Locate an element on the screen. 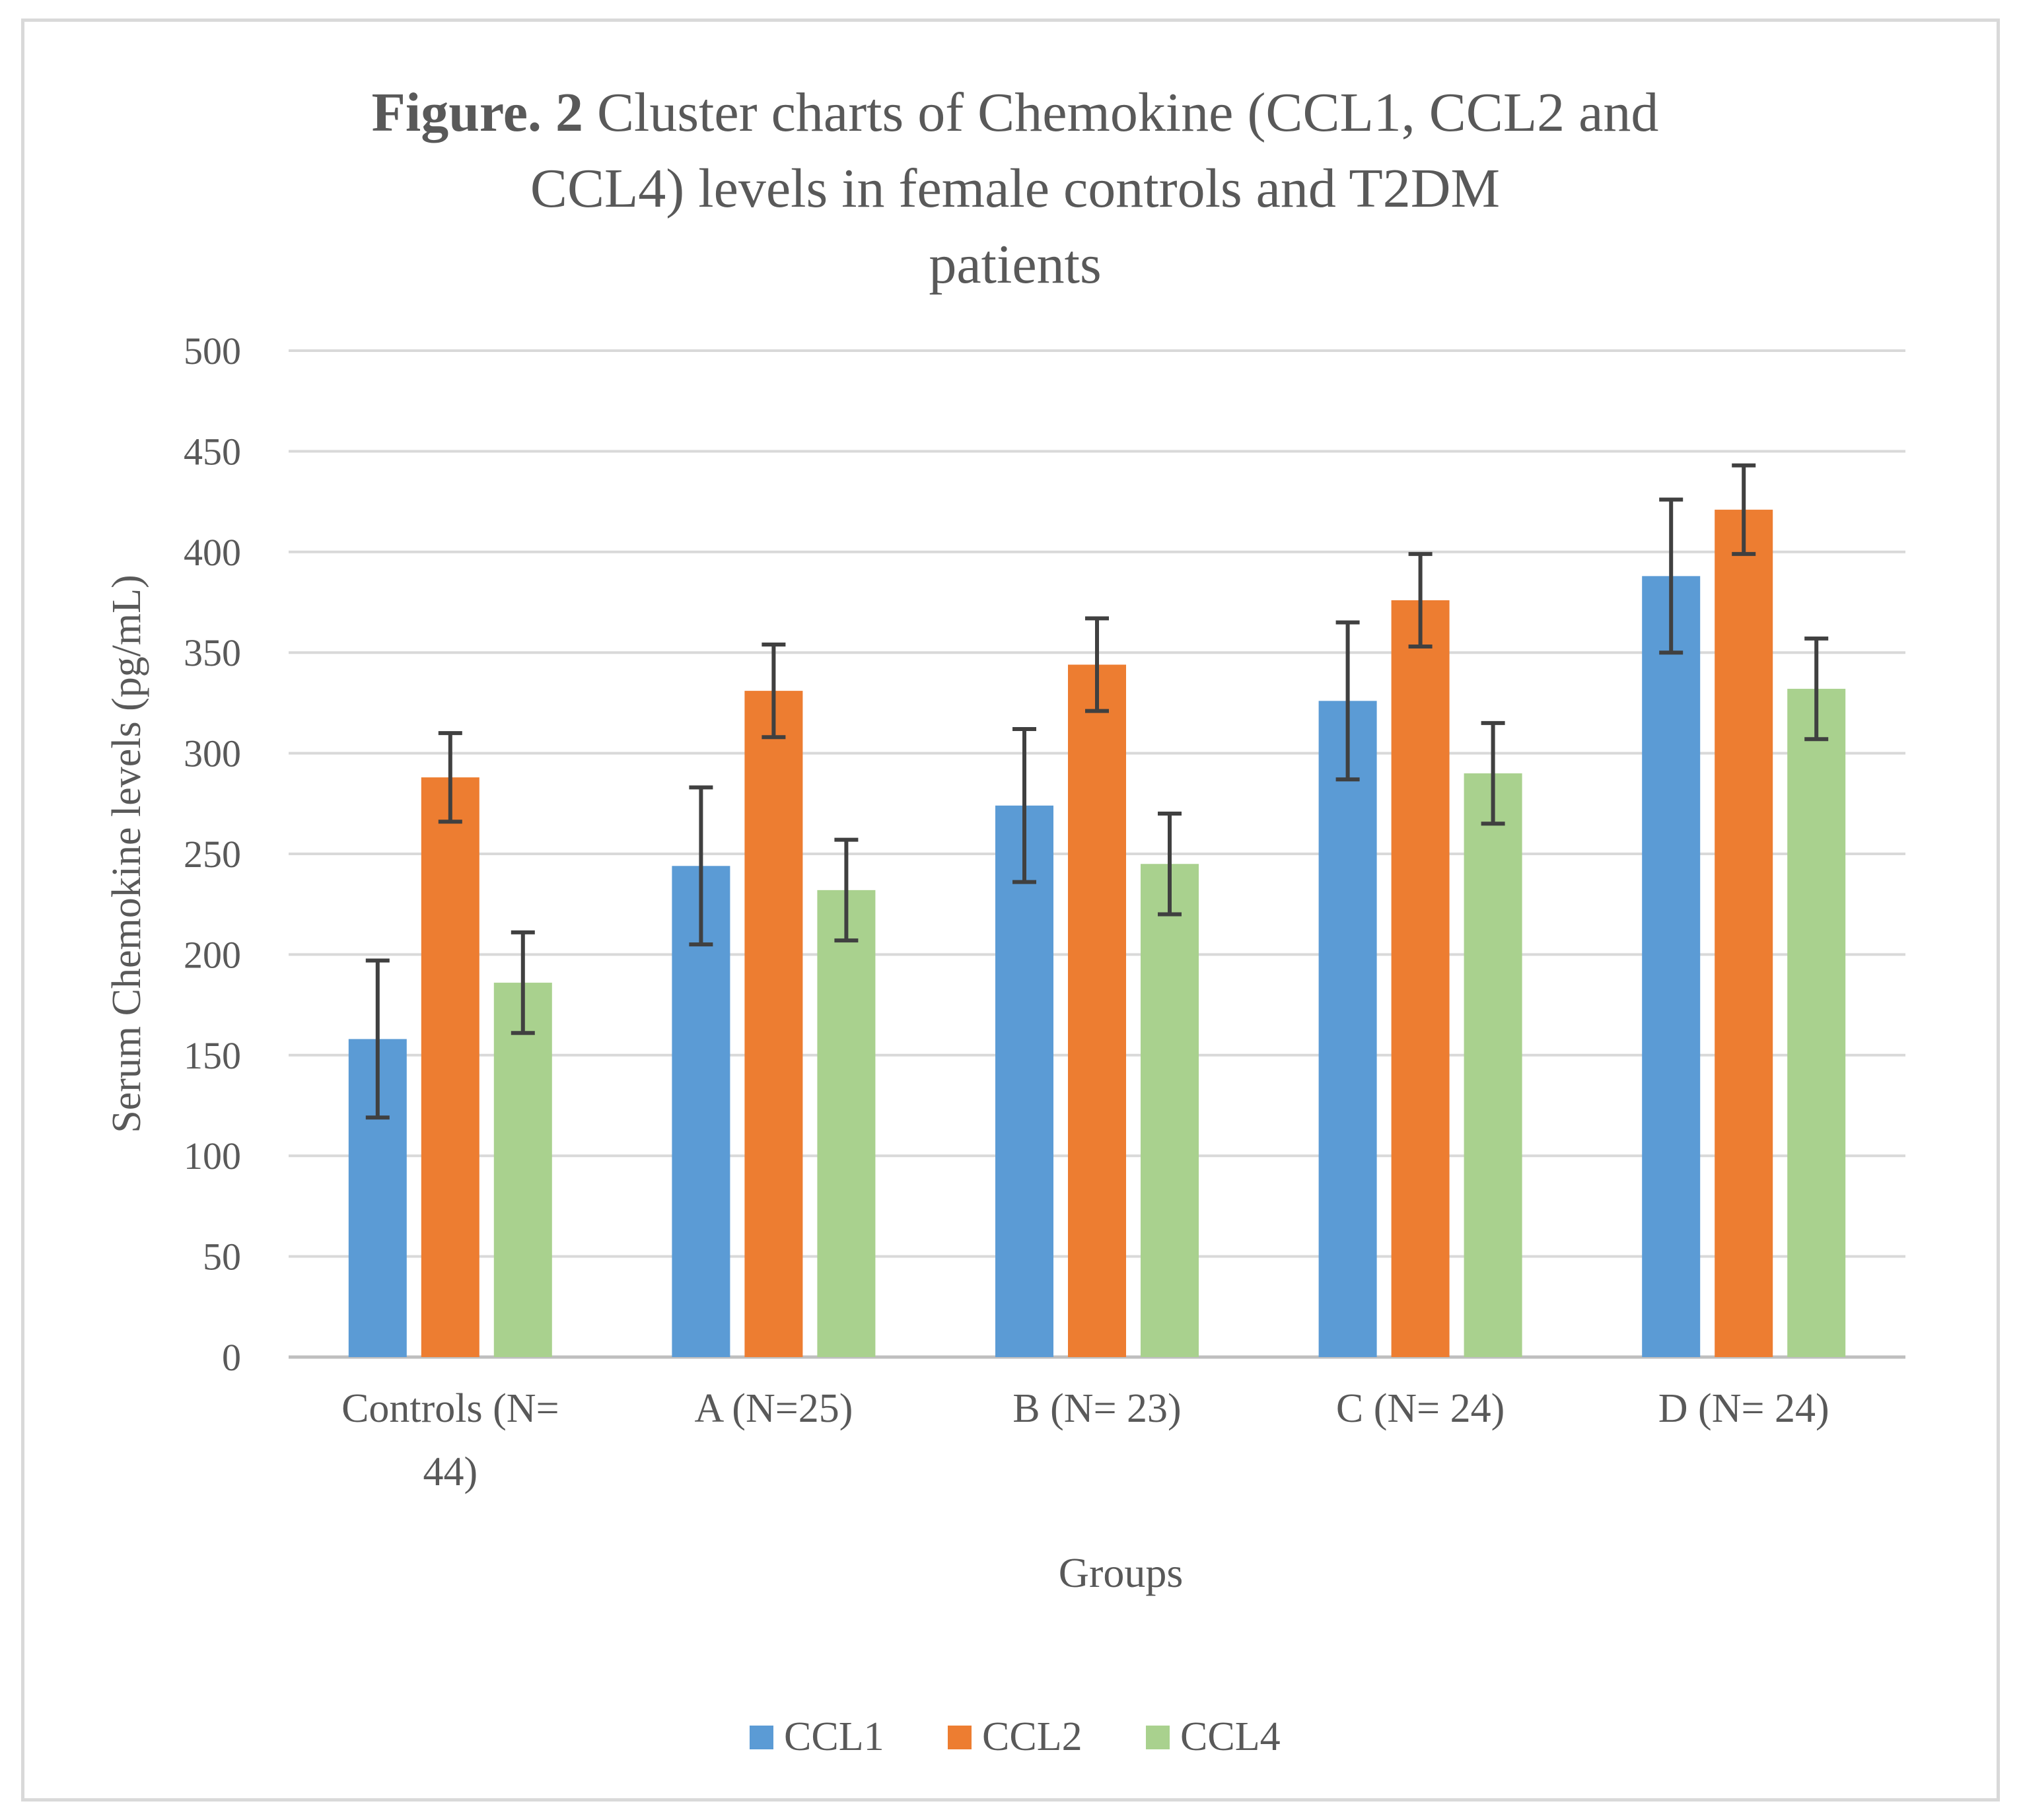 This screenshot has width=2021, height=1820. title-rest is located at coordinates (590, 112).